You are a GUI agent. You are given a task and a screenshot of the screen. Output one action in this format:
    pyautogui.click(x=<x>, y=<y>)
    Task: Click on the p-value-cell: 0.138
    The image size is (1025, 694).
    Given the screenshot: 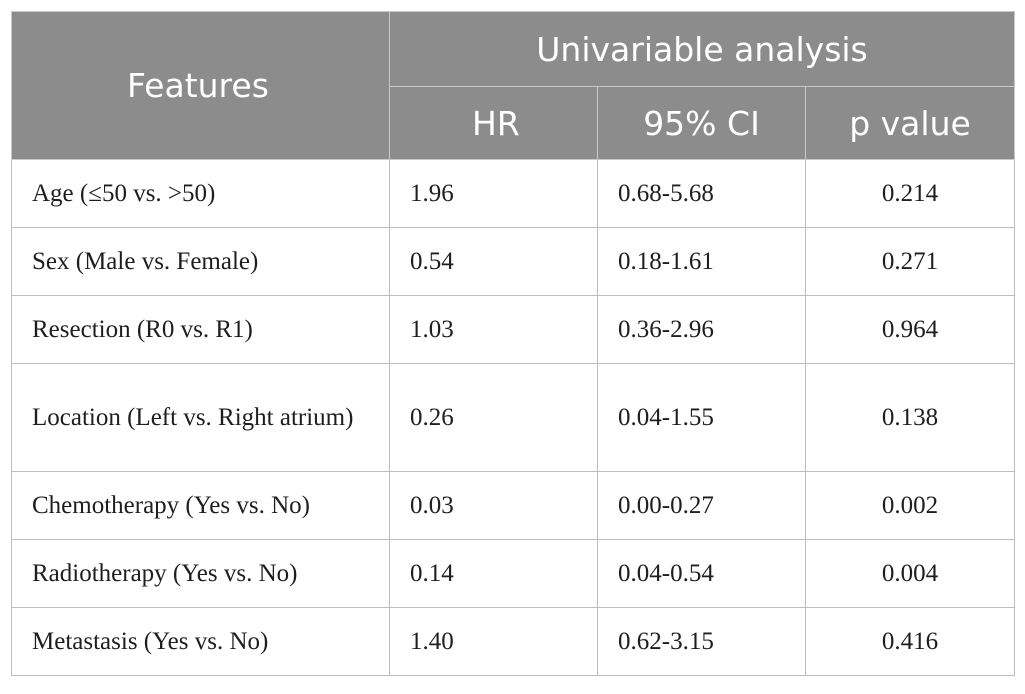 What is the action you would take?
    pyautogui.click(x=910, y=417)
    